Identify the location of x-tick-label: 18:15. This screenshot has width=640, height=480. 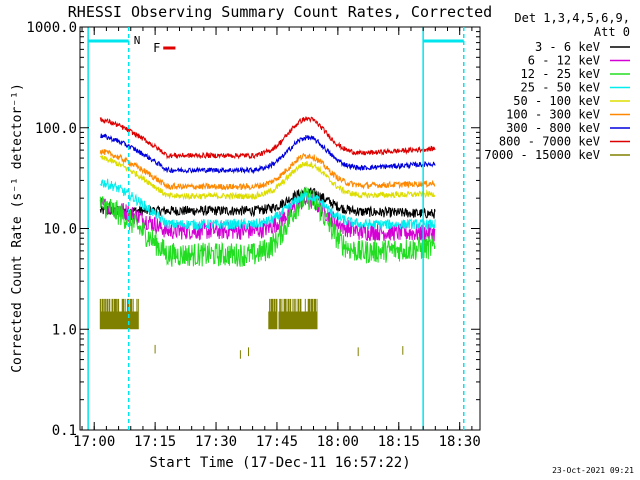
(399, 442).